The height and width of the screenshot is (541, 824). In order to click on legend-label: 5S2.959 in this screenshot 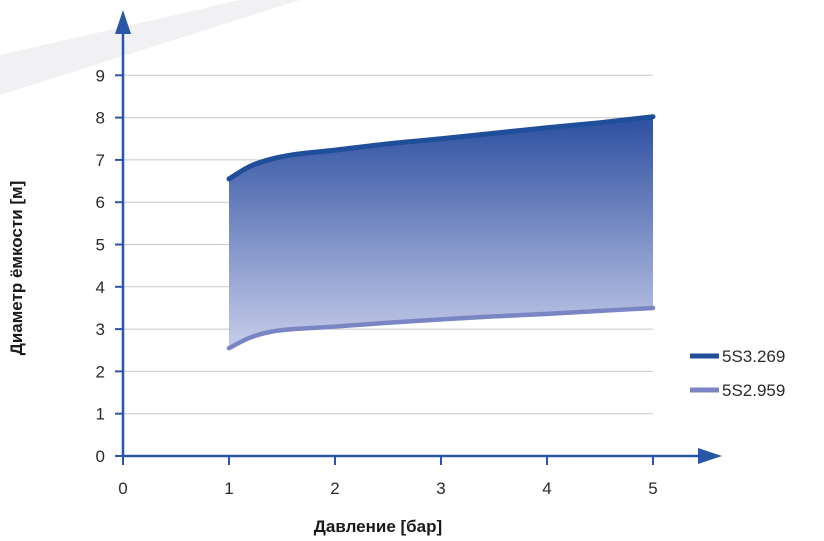, I will do `click(753, 390)`.